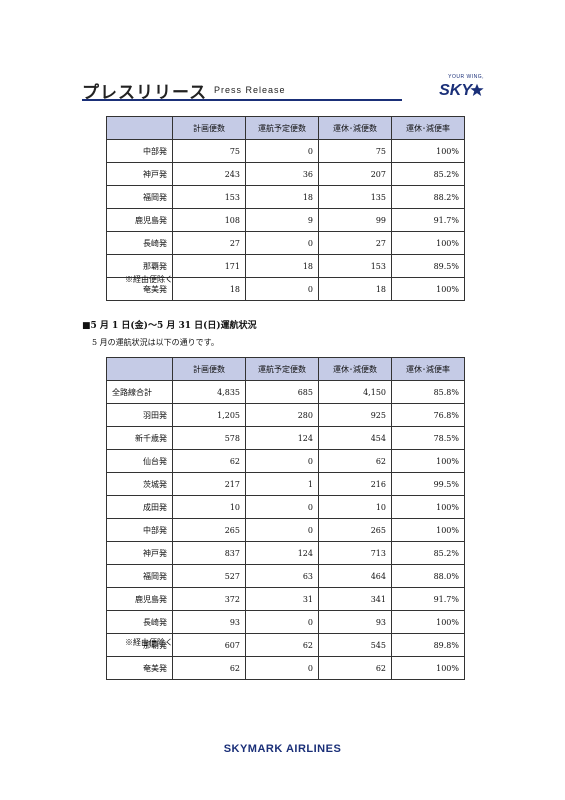 Image resolution: width=565 pixels, height=800 pixels. I want to click on table-row: 全路線合計 4,835 685 4,150 85.8%, so click(285, 392).